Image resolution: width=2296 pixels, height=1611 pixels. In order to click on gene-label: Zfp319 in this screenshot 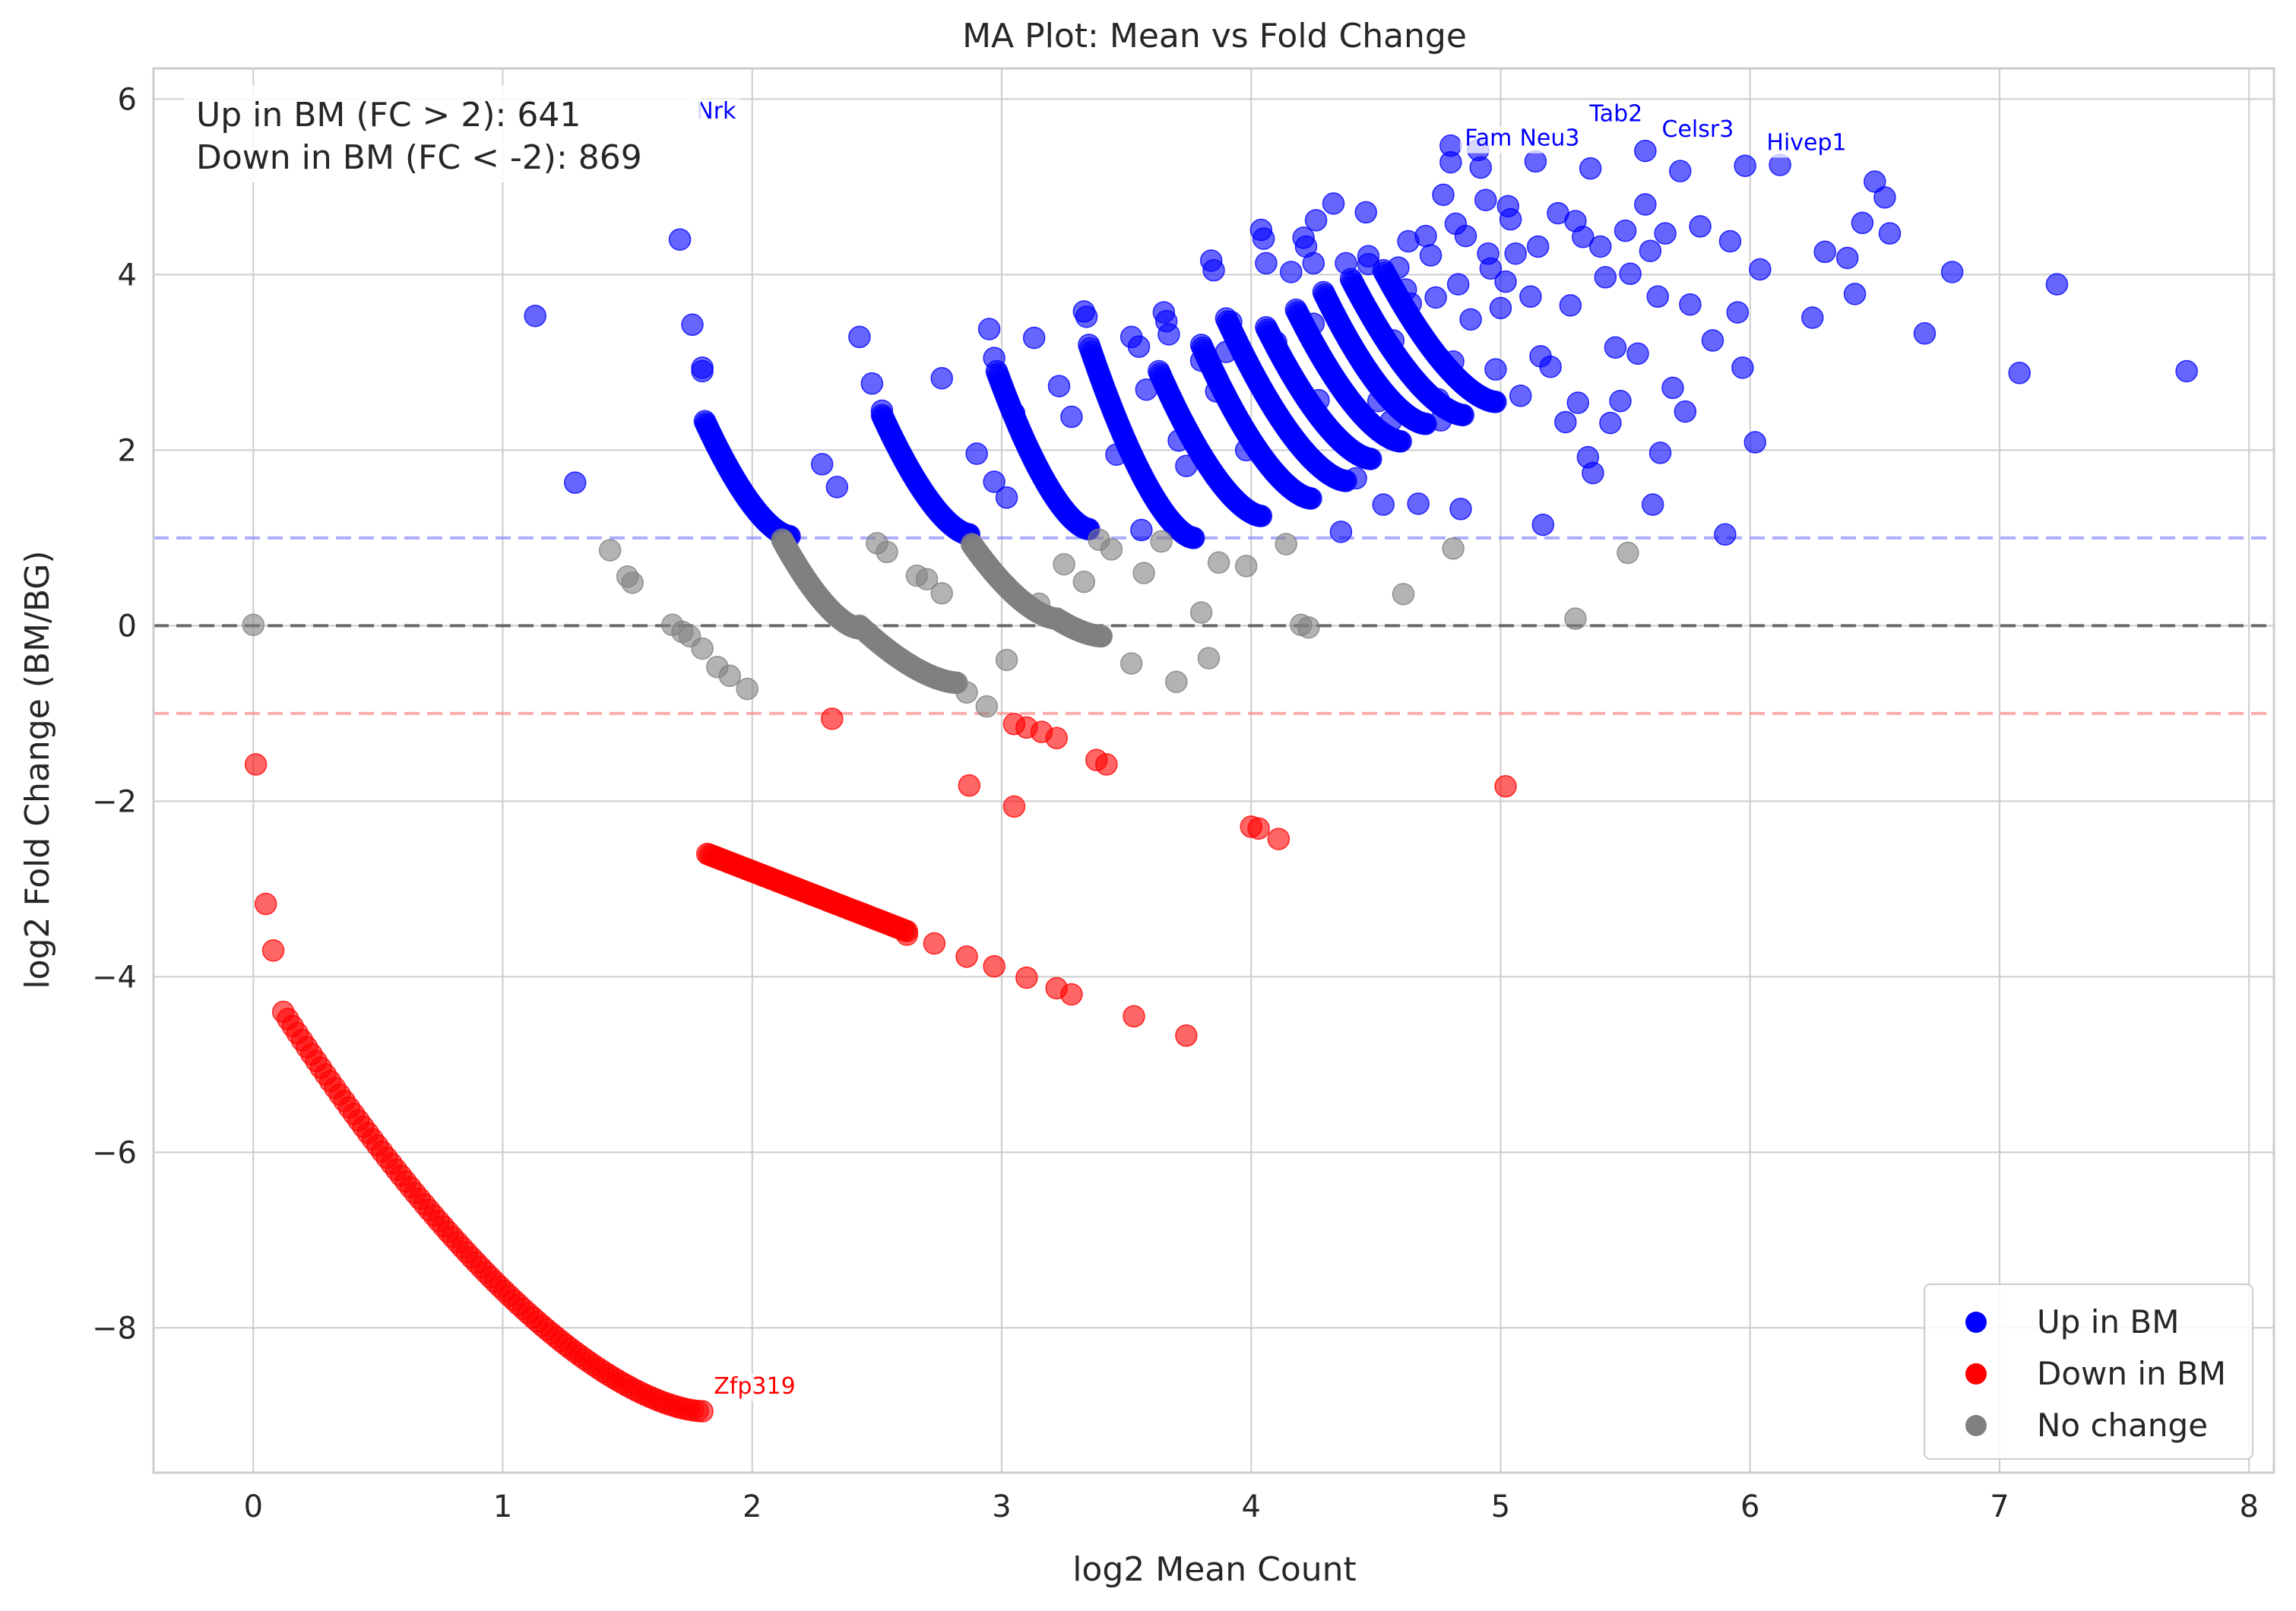, I will do `click(755, 1386)`.